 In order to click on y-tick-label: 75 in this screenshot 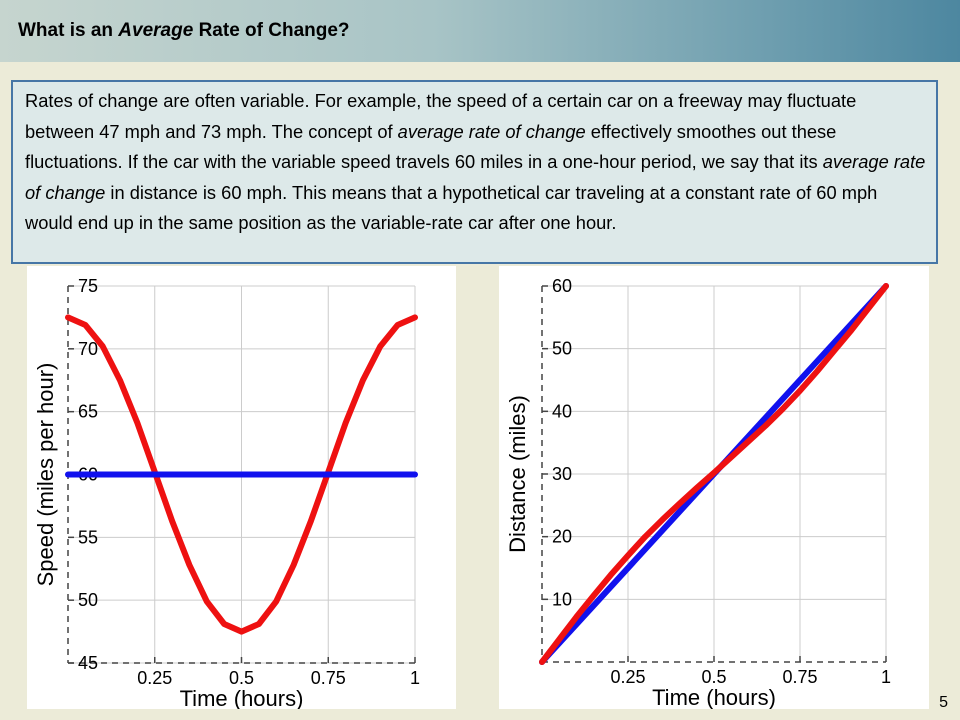, I will do `click(88, 286)`.